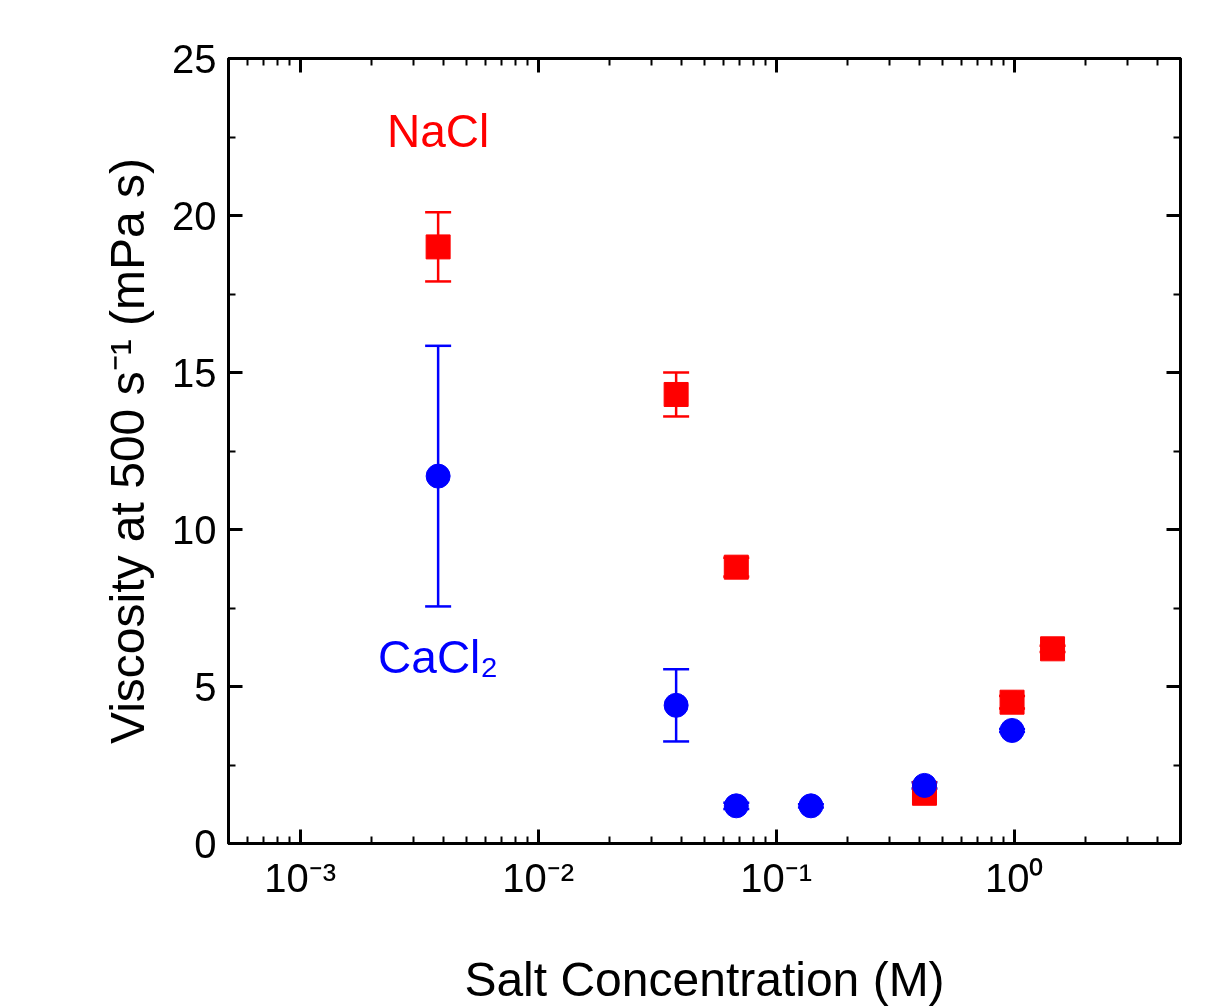 The width and height of the screenshot is (1210, 1008). Describe the element at coordinates (438, 657) in the screenshot. I see `text: CaCl₂` at that location.